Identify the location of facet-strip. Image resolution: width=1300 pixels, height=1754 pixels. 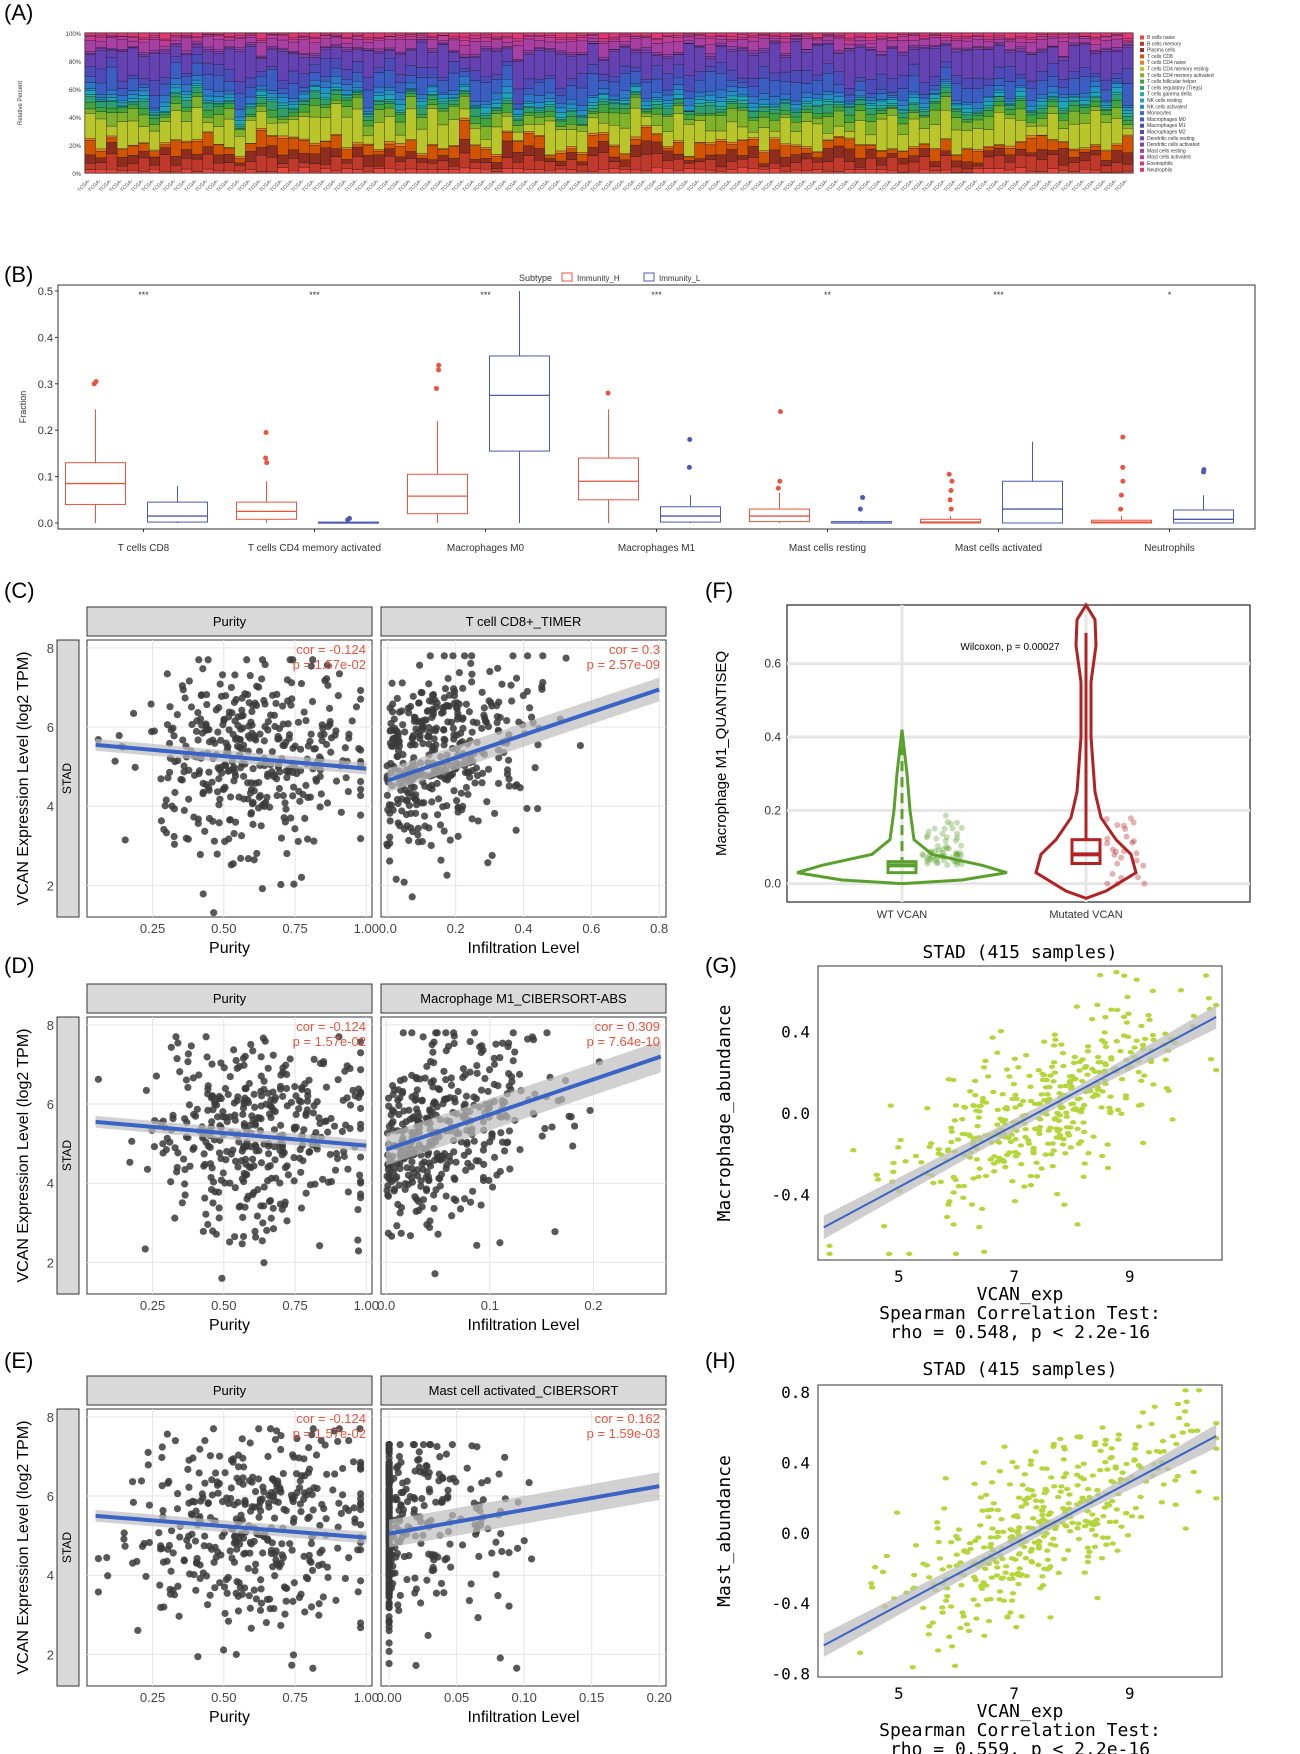
(229, 998).